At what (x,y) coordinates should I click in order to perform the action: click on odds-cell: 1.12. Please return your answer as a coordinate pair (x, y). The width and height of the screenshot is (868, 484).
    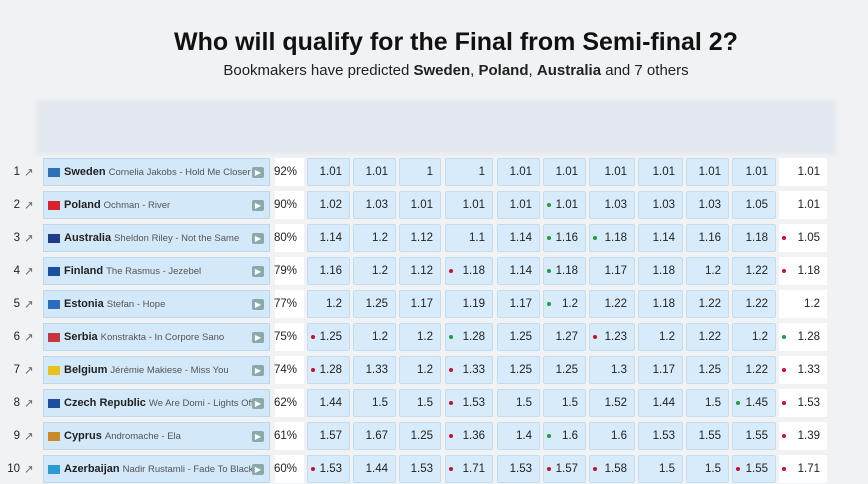
    Looking at the image, I should click on (420, 271).